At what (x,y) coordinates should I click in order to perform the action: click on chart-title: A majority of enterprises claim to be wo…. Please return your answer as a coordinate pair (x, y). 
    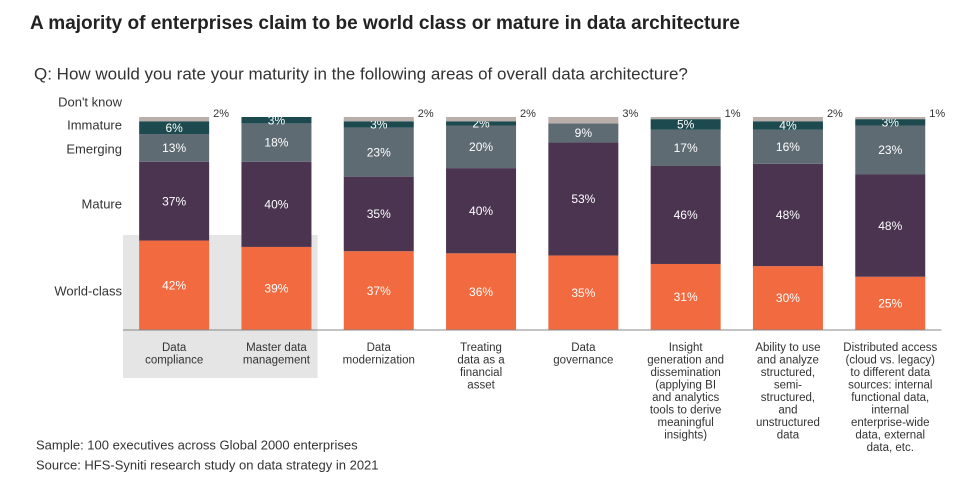
    Looking at the image, I should click on (385, 23).